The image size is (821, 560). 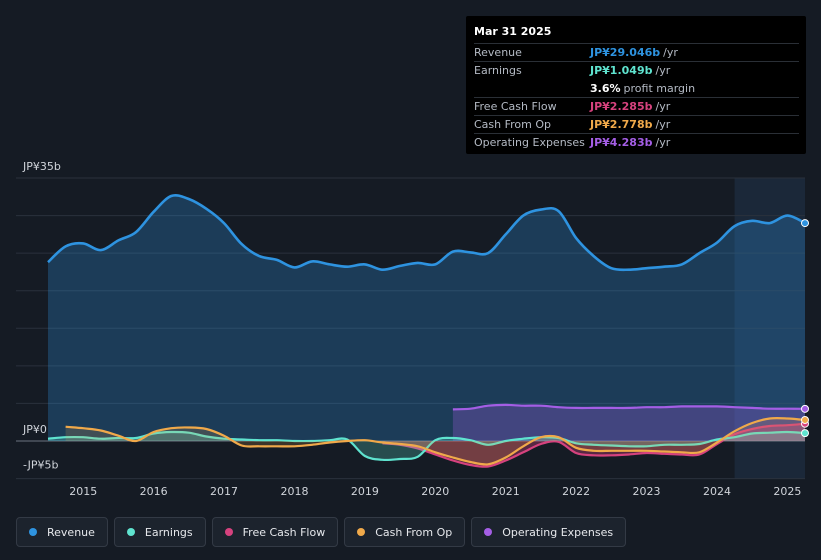 I want to click on tooltip-label: Cash From Op, so click(x=513, y=124).